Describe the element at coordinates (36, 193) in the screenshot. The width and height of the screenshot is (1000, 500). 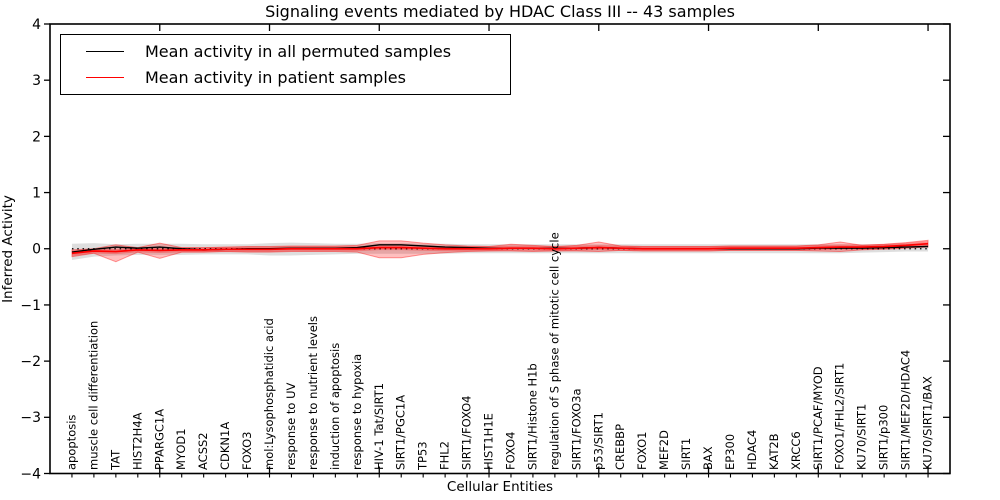
I see `y-tick-label: 1` at that location.